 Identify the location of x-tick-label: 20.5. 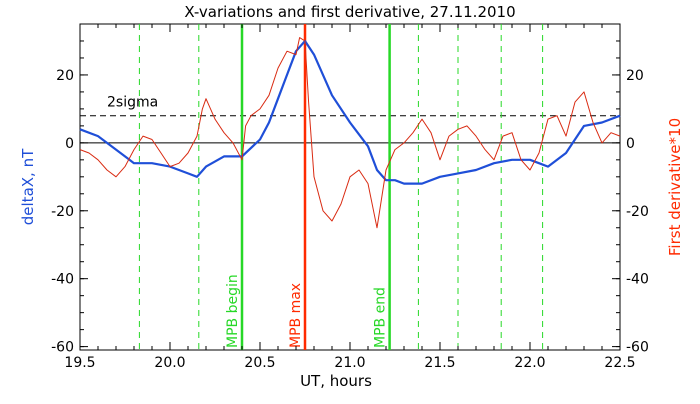
(259, 363).